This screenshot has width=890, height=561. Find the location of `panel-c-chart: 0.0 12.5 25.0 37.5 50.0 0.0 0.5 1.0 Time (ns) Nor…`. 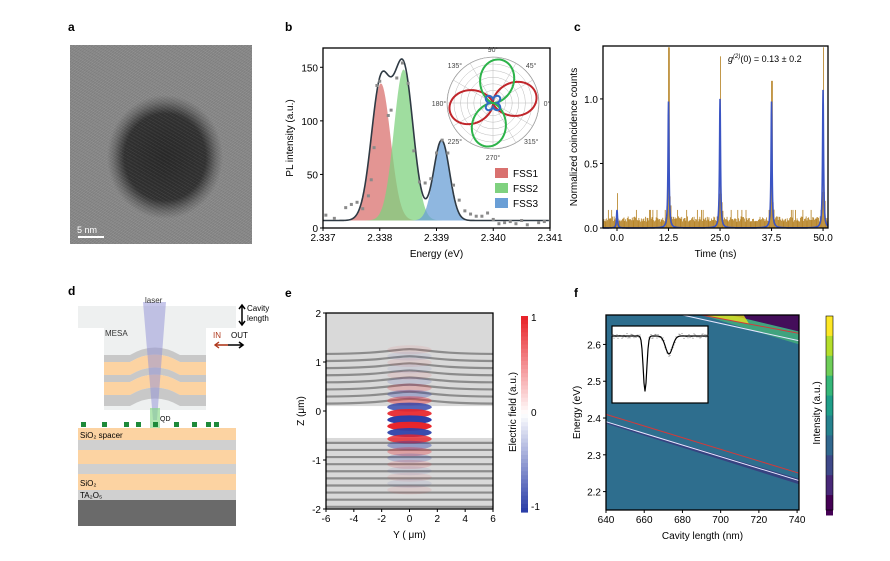

panel-c-chart: 0.0 12.5 25.0 37.5 50.0 0.0 0.5 1.0 Time (ns) Nor… is located at coordinates (701, 152).